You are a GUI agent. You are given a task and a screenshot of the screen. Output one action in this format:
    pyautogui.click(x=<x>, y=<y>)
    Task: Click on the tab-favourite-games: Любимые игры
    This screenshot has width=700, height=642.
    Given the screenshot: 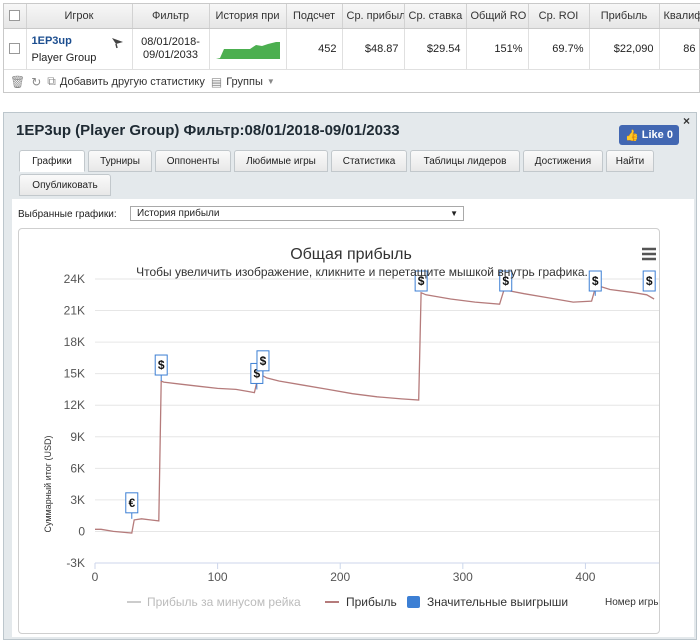 What is the action you would take?
    pyautogui.click(x=281, y=161)
    